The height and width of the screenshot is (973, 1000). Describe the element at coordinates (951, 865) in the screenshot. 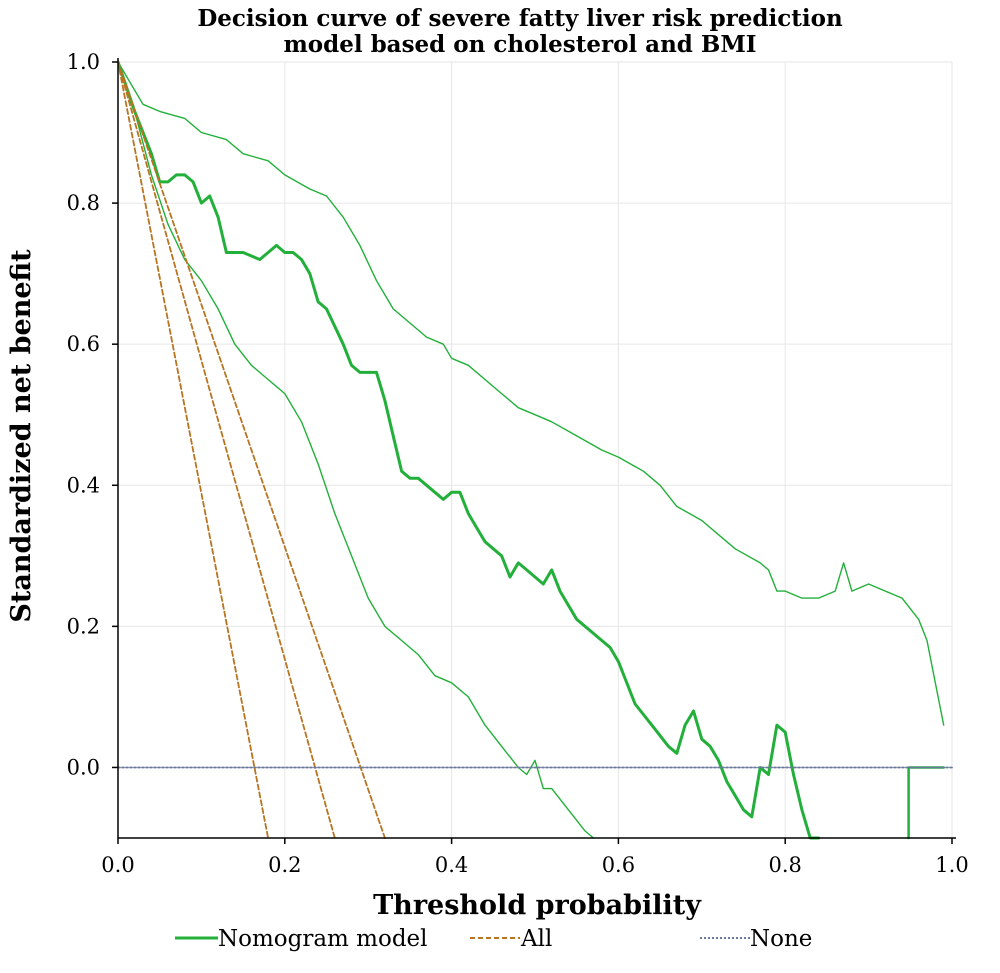

I see `x-tick-label: 1.0` at that location.